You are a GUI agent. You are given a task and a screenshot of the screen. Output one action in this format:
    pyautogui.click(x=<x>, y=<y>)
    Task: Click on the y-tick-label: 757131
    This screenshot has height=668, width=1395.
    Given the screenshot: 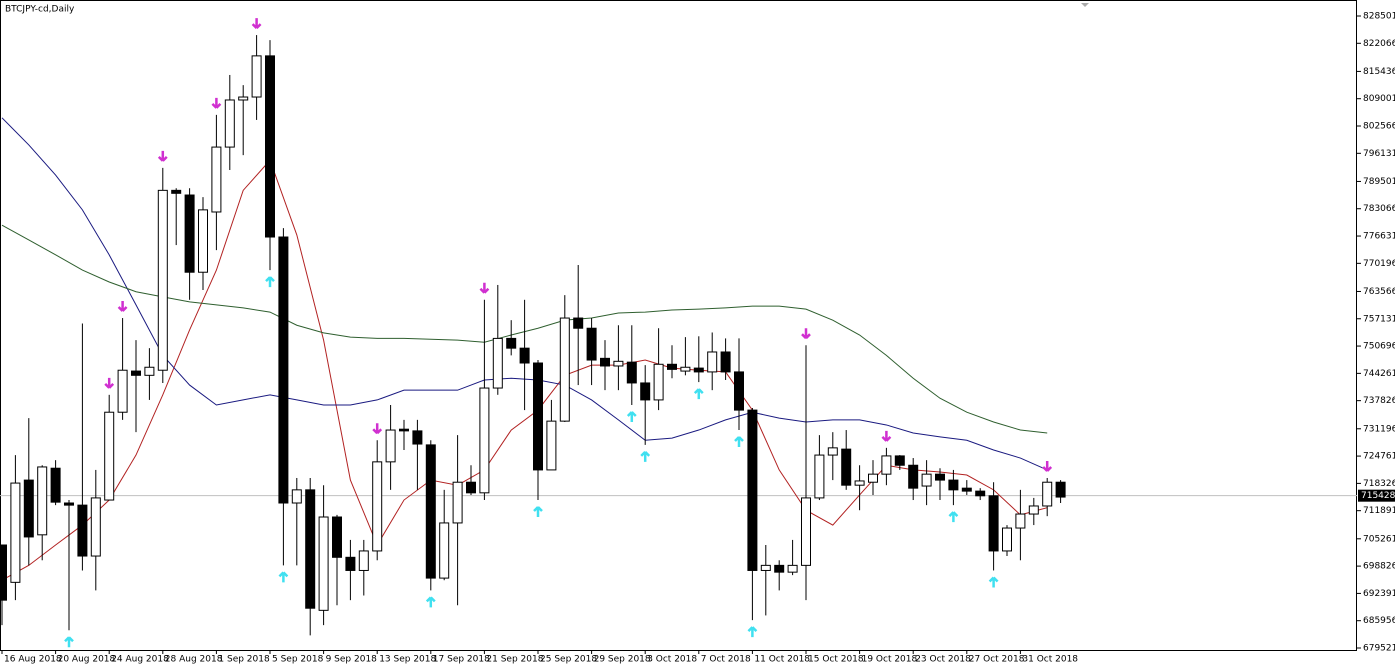 What is the action you would take?
    pyautogui.click(x=1379, y=319)
    